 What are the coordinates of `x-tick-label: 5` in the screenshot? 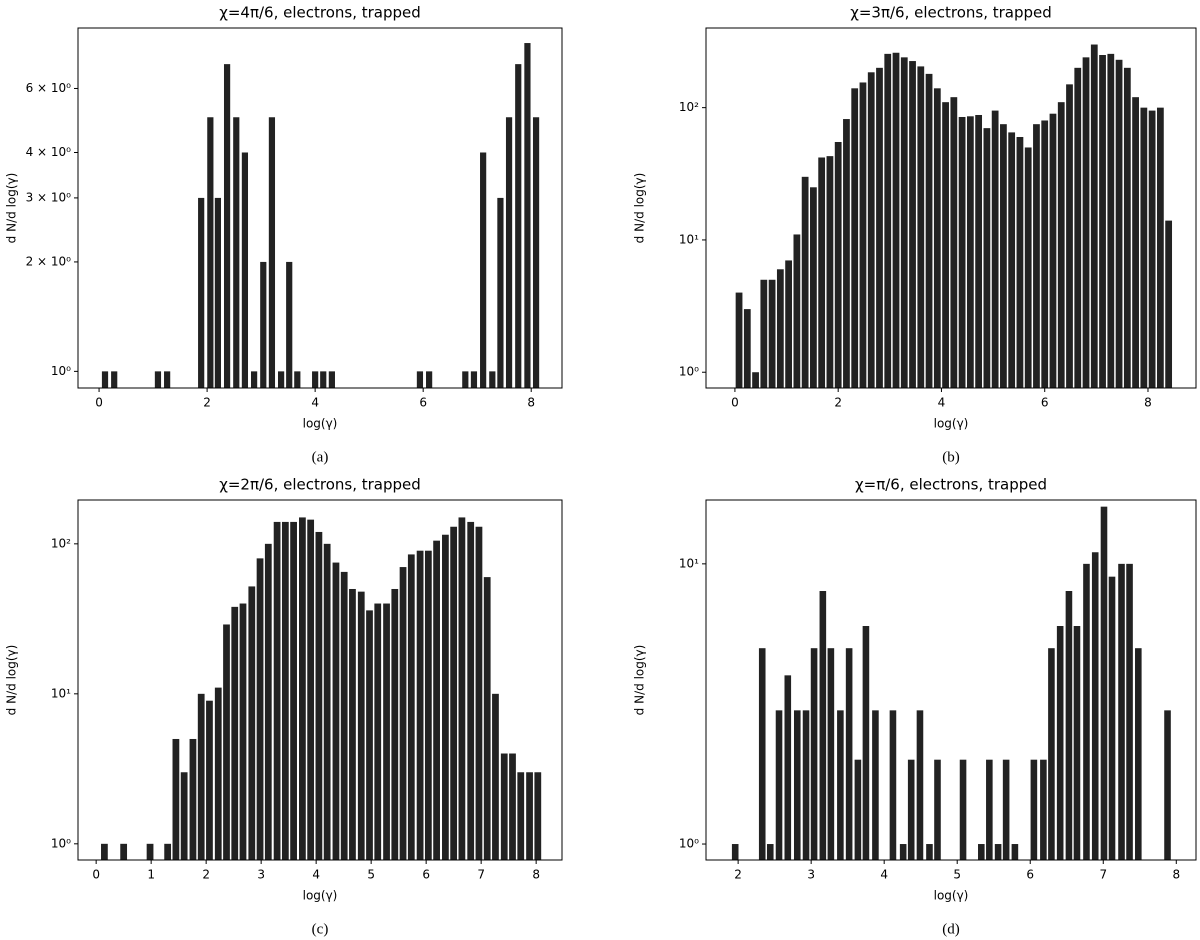 It's located at (957, 875).